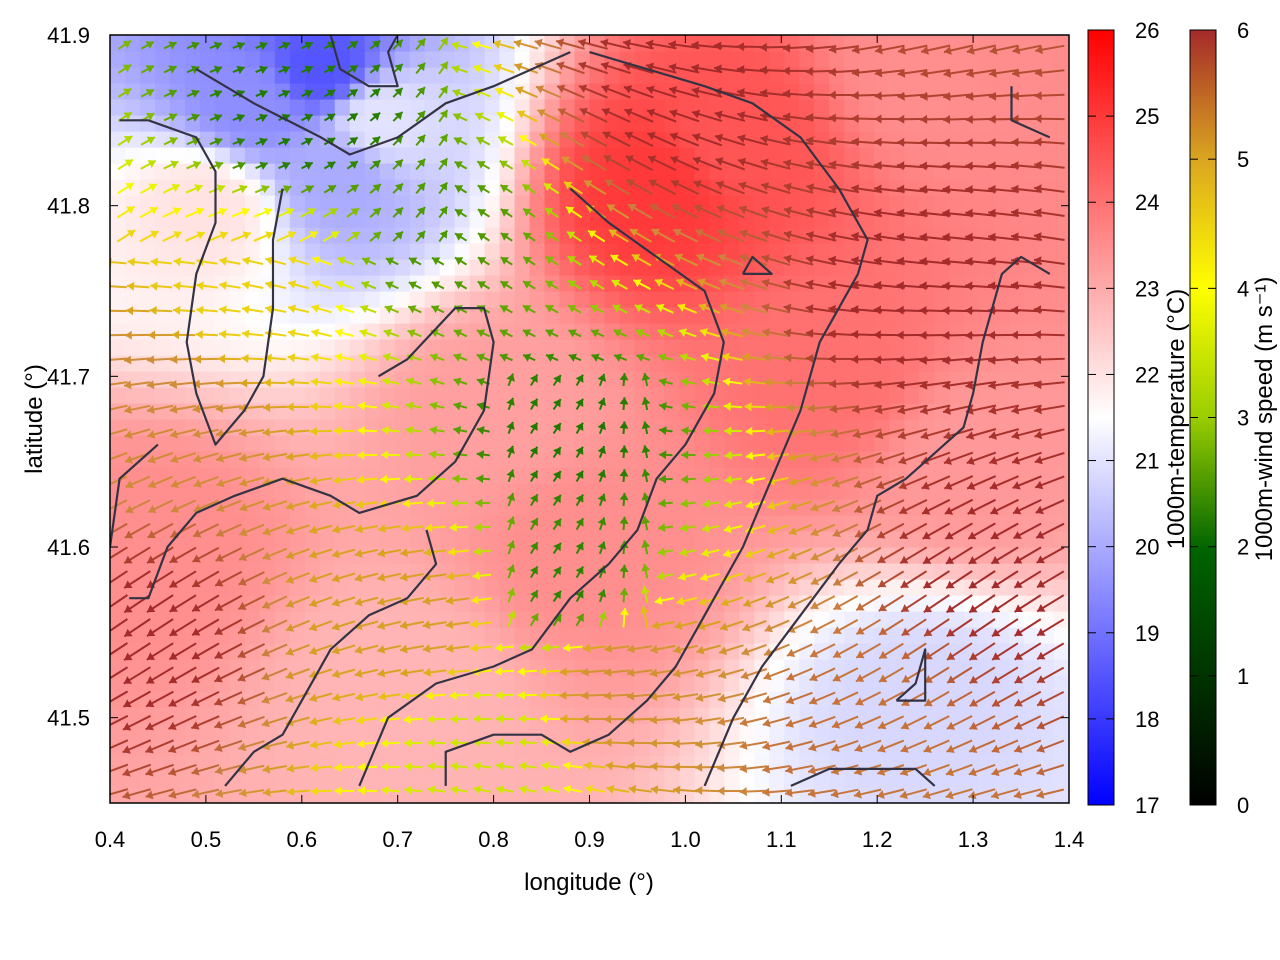  Describe the element at coordinates (1243, 547) in the screenshot. I see `colorbar-tick-label: 2` at that location.